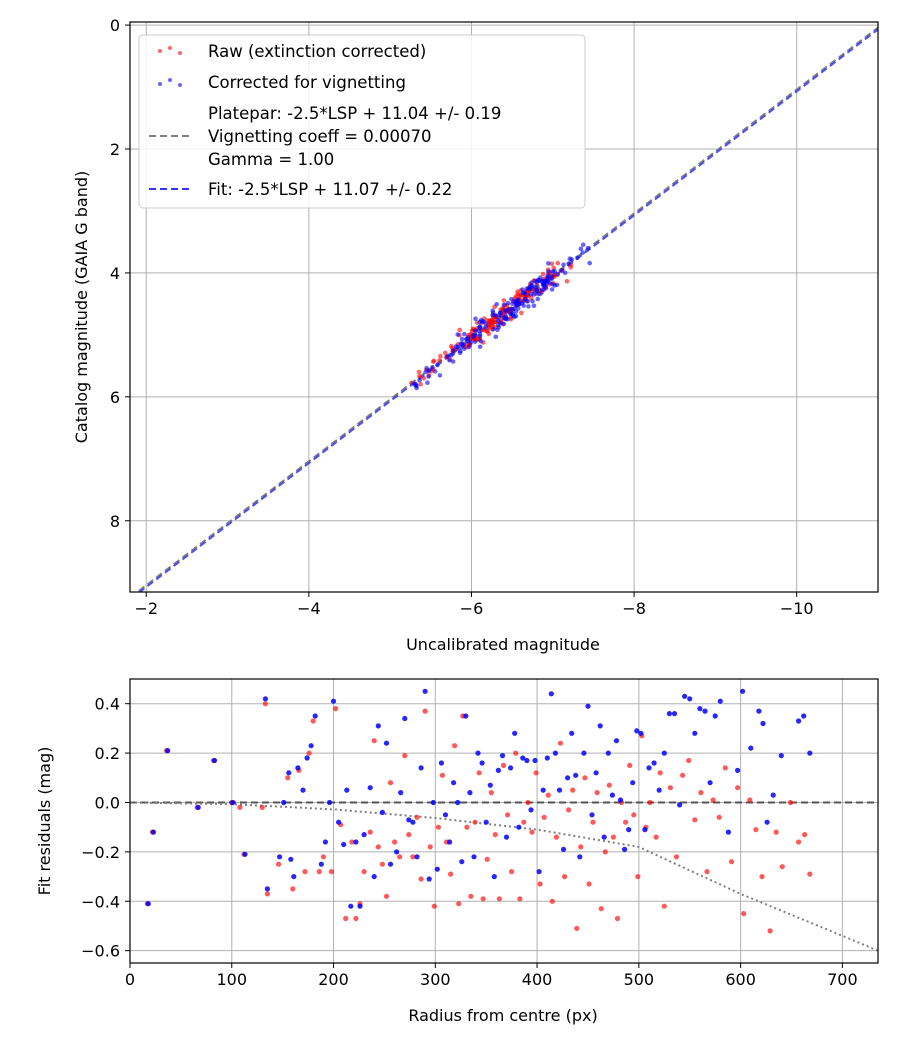 The image size is (900, 1050). I want to click on top-y-tick-label: 0, so click(115, 25).